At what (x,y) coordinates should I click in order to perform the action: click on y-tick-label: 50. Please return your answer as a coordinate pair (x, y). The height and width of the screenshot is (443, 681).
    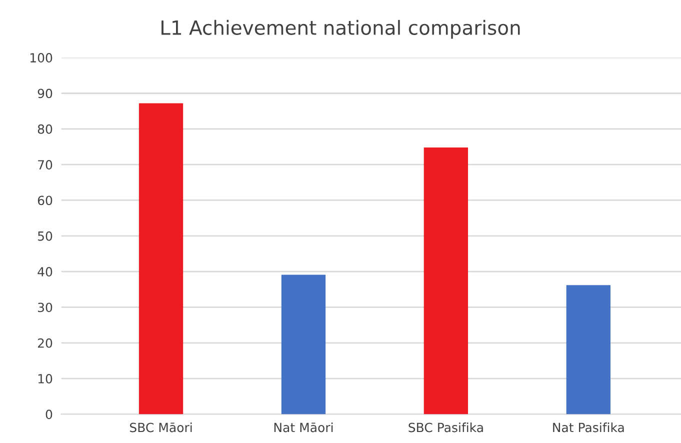
    Looking at the image, I should click on (45, 236).